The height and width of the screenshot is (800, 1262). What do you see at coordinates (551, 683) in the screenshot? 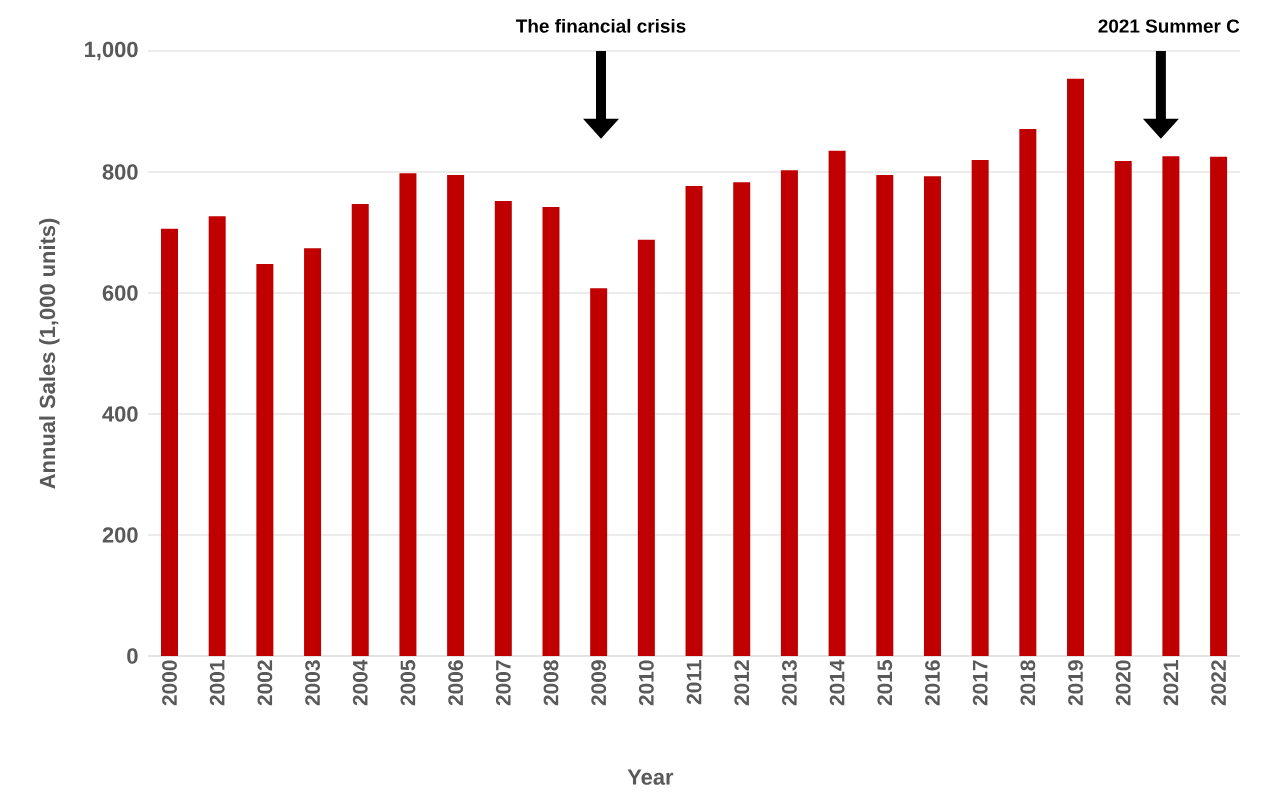
I see `x-tick-label: 2008` at bounding box center [551, 683].